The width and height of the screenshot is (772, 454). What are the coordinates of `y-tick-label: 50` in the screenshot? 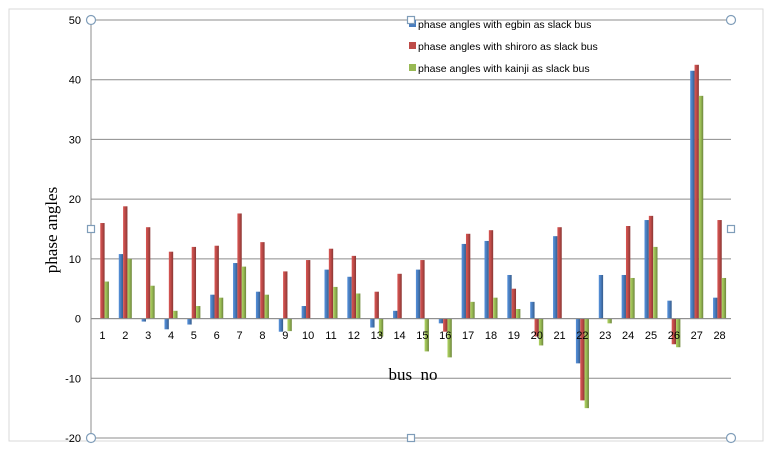 It's located at (75, 21).